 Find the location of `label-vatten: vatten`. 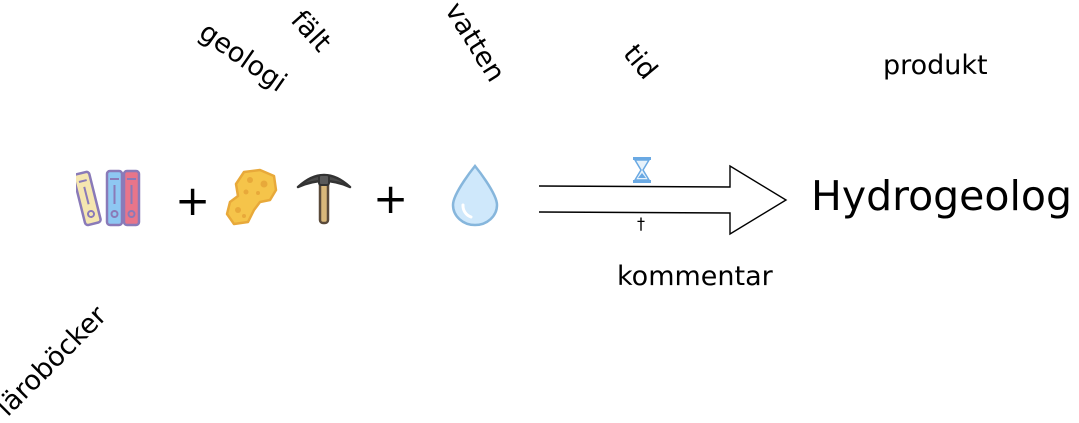

label-vatten: vatten is located at coordinates (475, 44).